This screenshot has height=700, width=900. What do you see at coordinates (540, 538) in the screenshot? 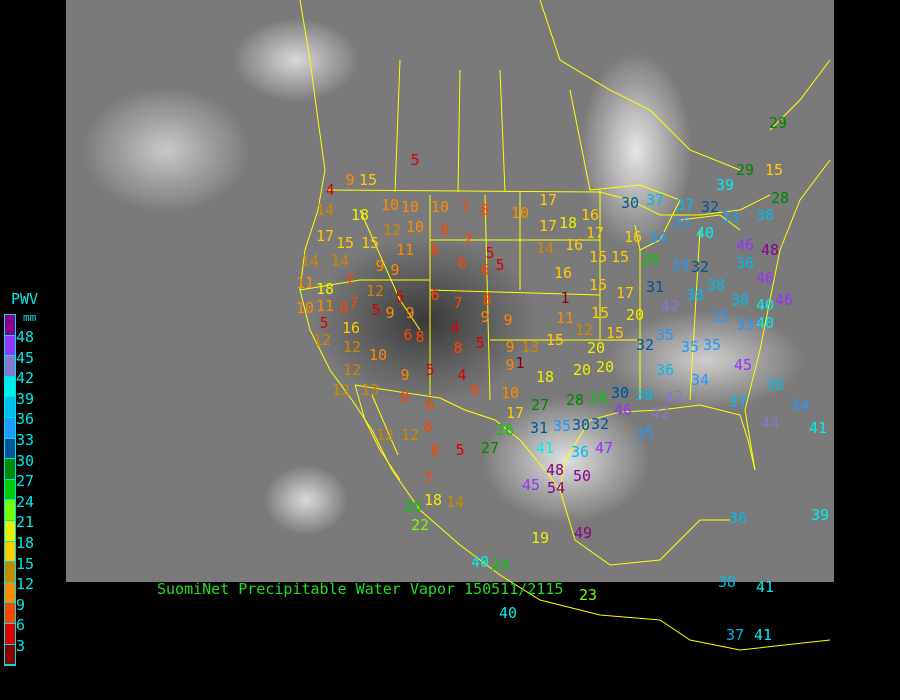
I see `station-pwv-value: 19` at bounding box center [540, 538].